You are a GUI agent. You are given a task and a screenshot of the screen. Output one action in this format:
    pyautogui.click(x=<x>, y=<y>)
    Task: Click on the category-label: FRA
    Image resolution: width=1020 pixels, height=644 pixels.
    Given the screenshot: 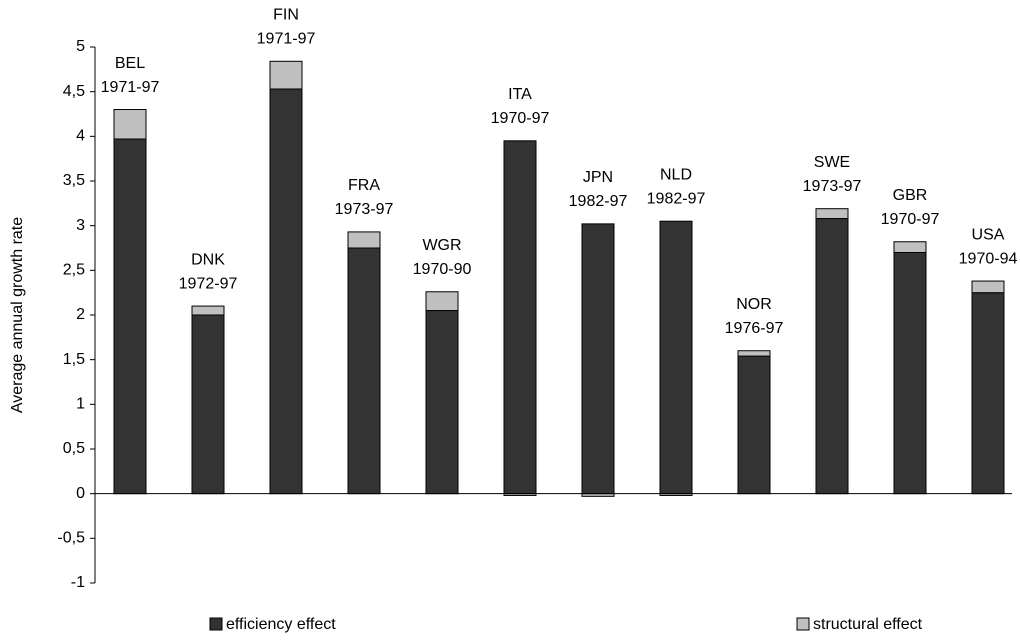 What is the action you would take?
    pyautogui.click(x=364, y=185)
    